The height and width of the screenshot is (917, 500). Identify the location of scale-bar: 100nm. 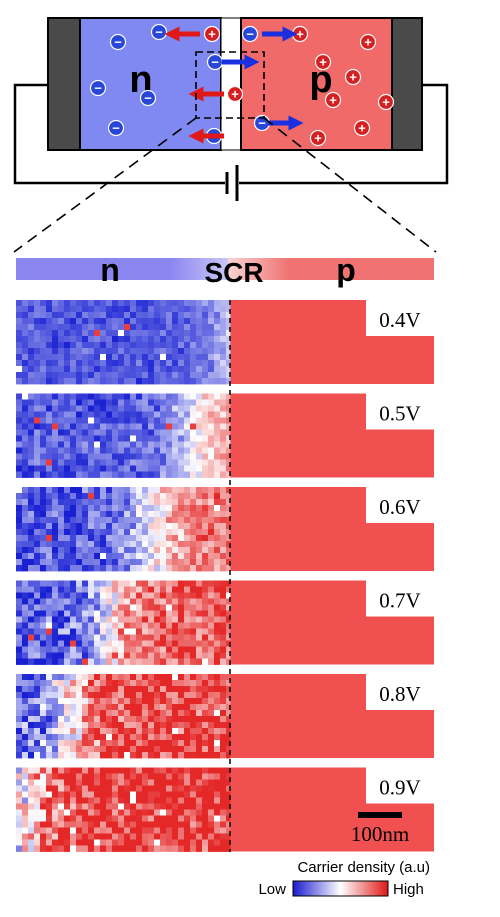
(380, 829).